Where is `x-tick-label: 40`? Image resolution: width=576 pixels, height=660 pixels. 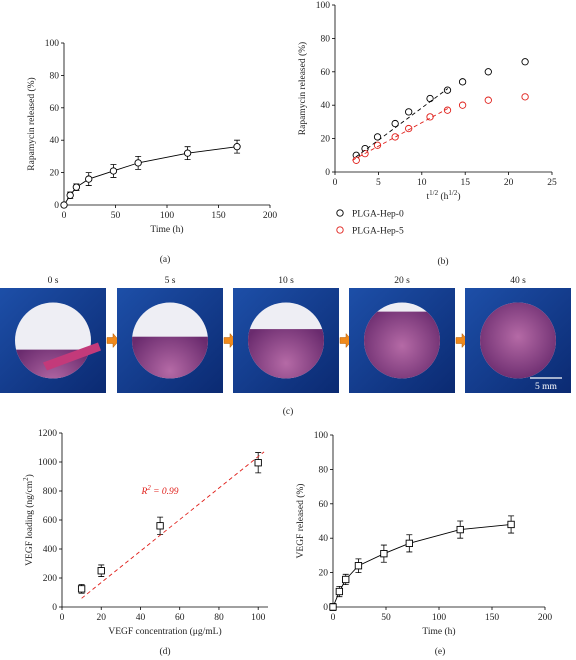 x-tick-label: 40 is located at coordinates (141, 618).